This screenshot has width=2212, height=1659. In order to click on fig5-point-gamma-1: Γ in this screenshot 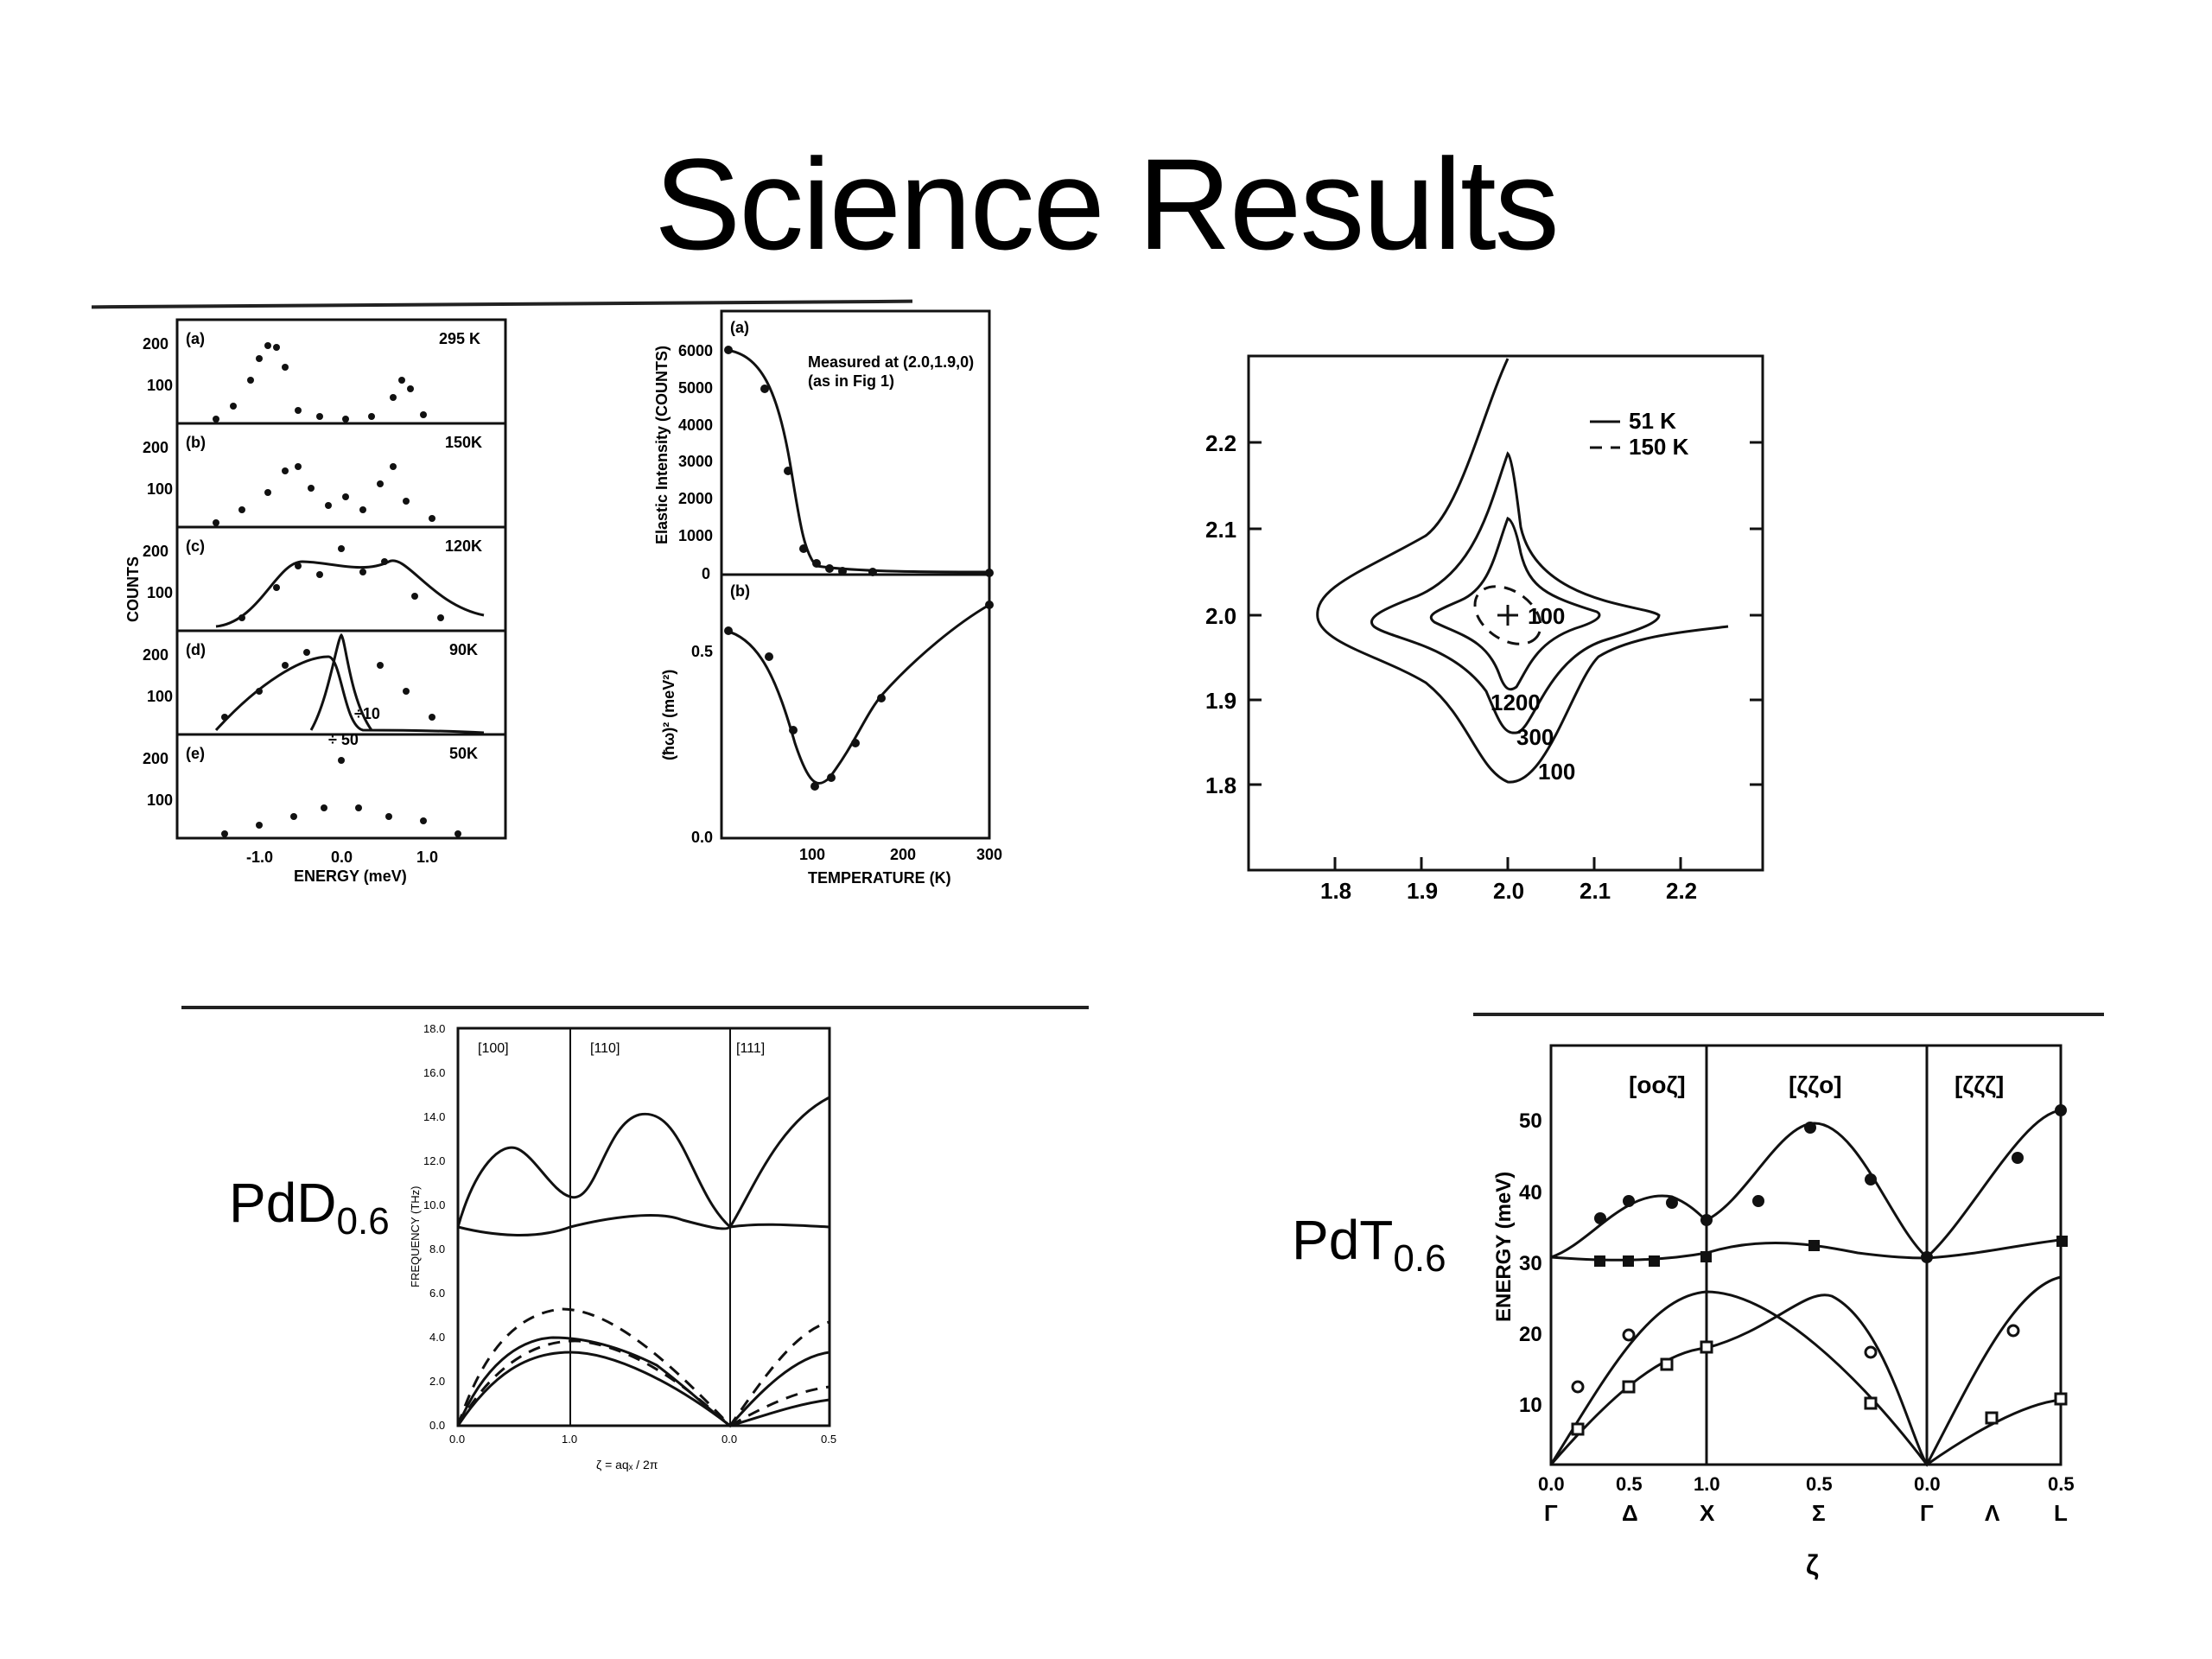, I will do `click(1551, 1513)`.